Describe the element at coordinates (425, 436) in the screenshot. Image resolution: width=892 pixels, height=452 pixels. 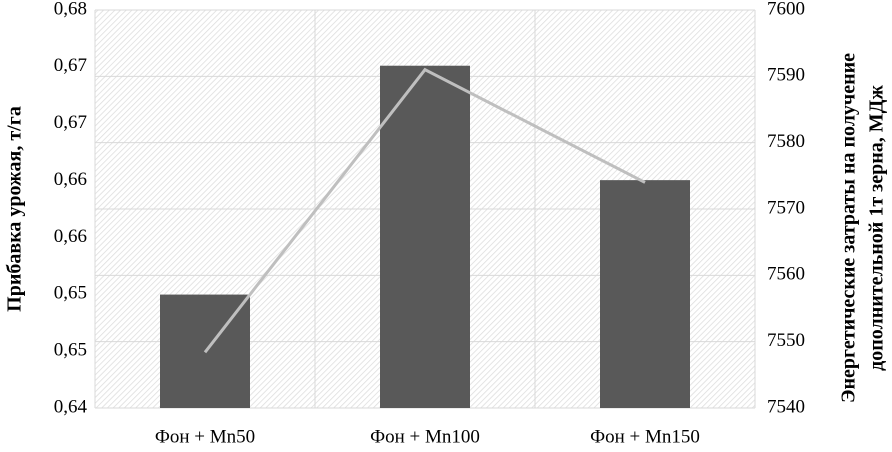
I see `x-tick-label: Фон + Mn100` at that location.